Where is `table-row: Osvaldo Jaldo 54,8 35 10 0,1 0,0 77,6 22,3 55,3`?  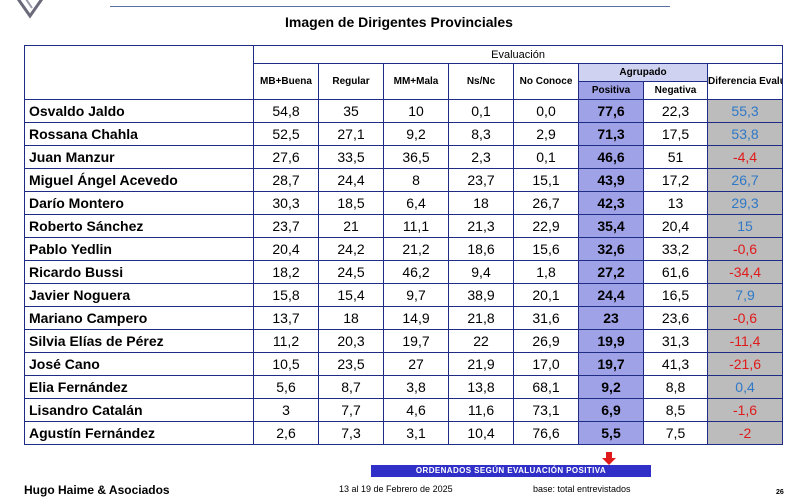 table-row: Osvaldo Jaldo 54,8 35 10 0,1 0,0 77,6 22,3 55,3 is located at coordinates (404, 111).